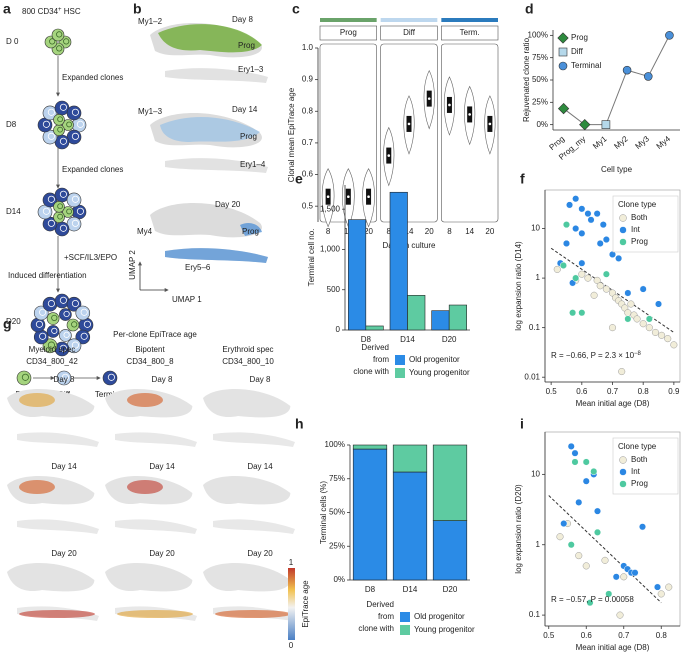 This screenshot has height=664, width=685. Describe the element at coordinates (405, 617) in the screenshot. I see `legend-swatch` at that location.